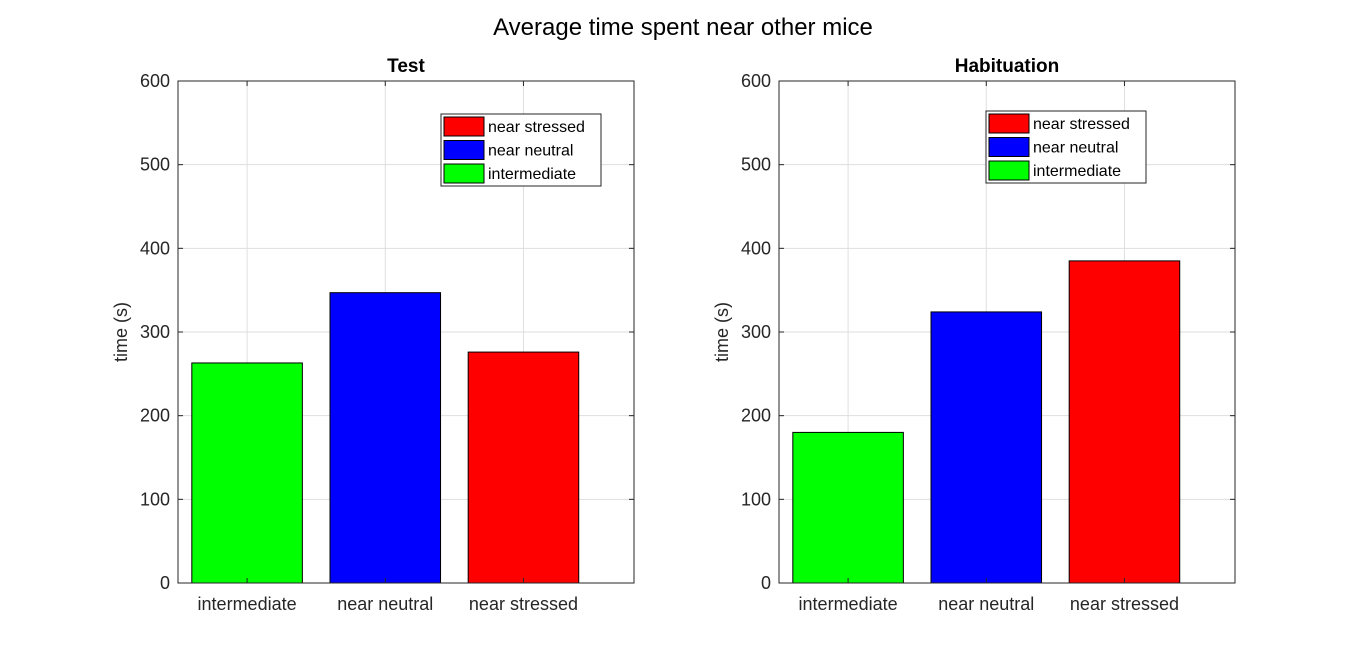  I want to click on axes-title: Test, so click(406, 66).